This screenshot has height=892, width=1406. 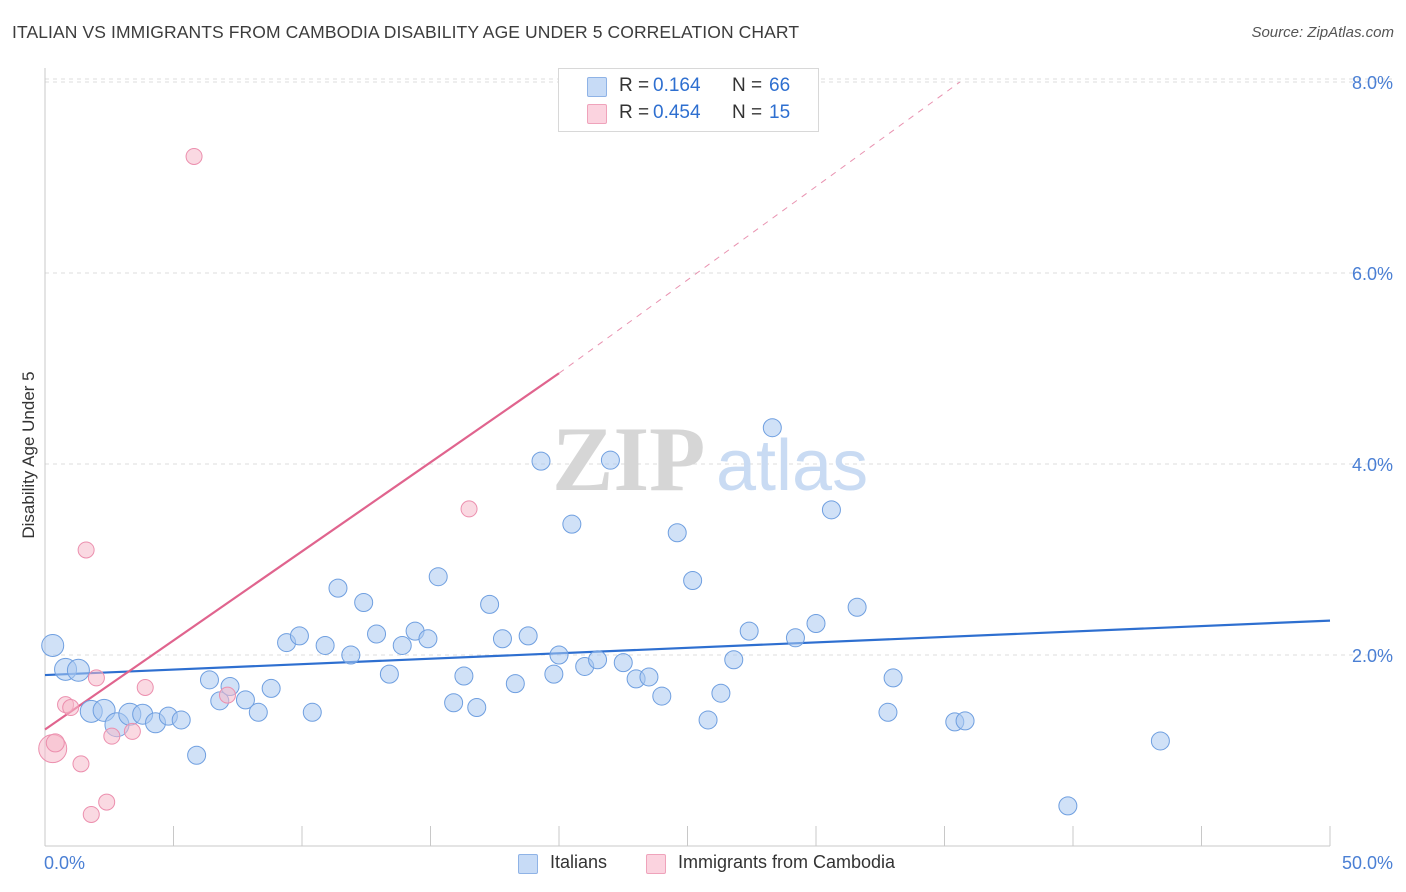 I want to click on x-tick-label: 50.0%, so click(x=1367, y=863).